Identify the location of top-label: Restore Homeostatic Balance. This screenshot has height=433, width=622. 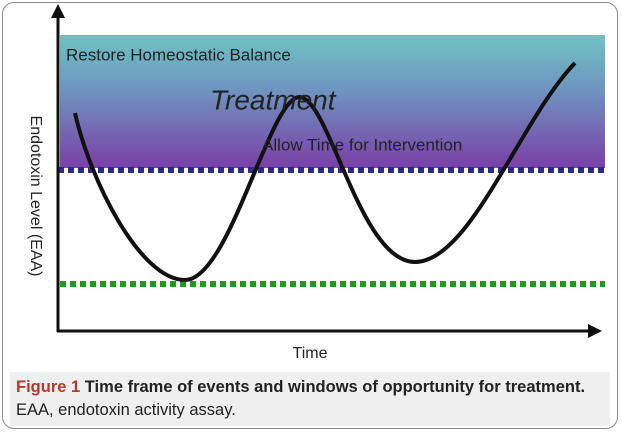
(178, 54).